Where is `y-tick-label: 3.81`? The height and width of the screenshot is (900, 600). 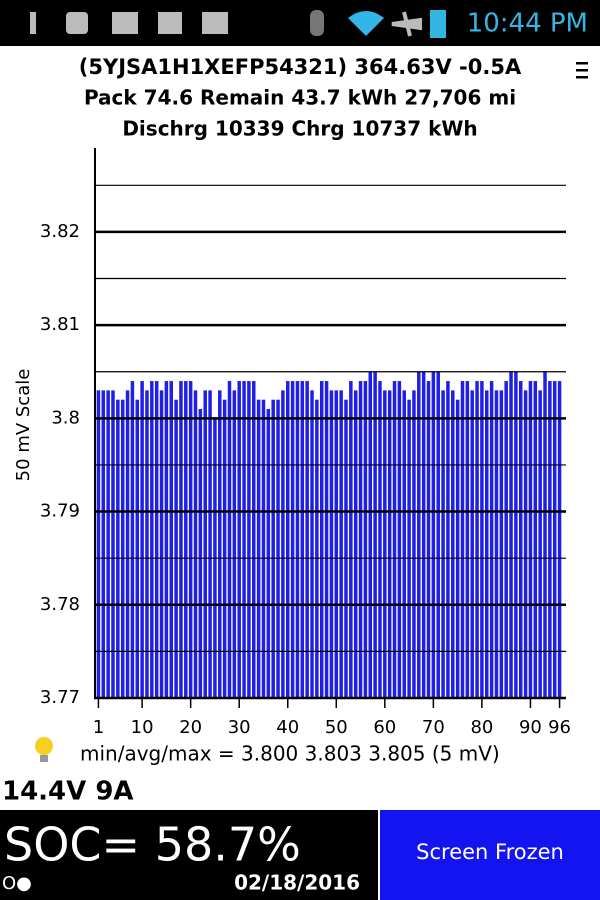 y-tick-label: 3.81 is located at coordinates (60, 324).